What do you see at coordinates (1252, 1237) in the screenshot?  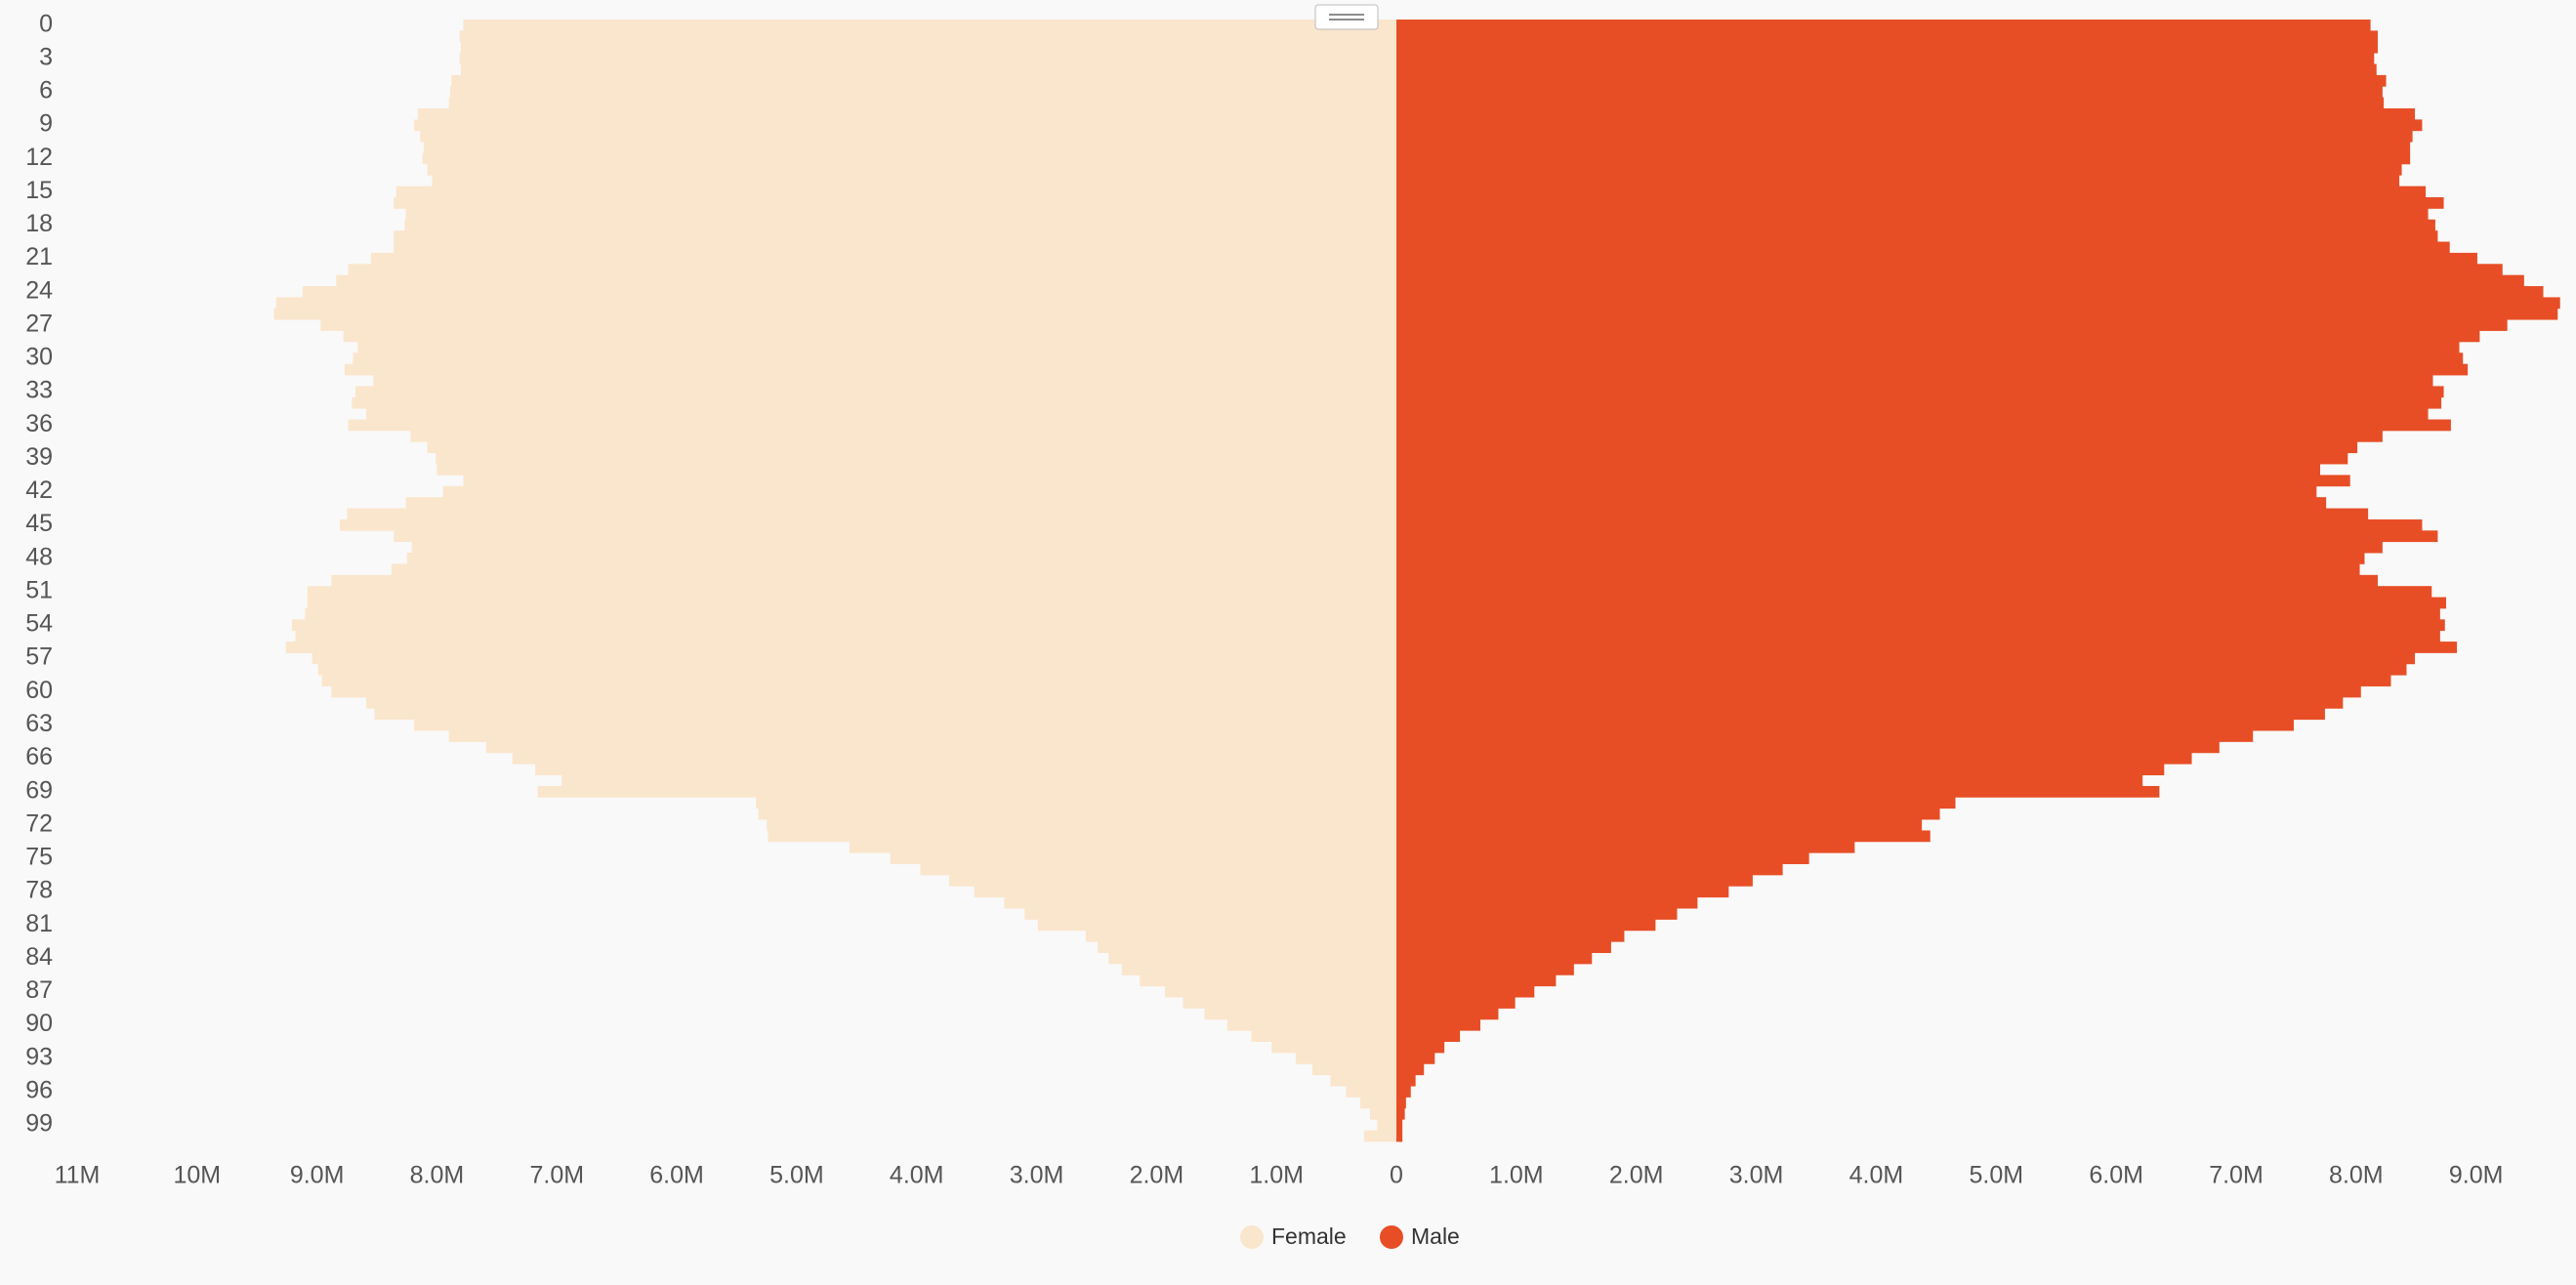 I see `legend-swatch` at bounding box center [1252, 1237].